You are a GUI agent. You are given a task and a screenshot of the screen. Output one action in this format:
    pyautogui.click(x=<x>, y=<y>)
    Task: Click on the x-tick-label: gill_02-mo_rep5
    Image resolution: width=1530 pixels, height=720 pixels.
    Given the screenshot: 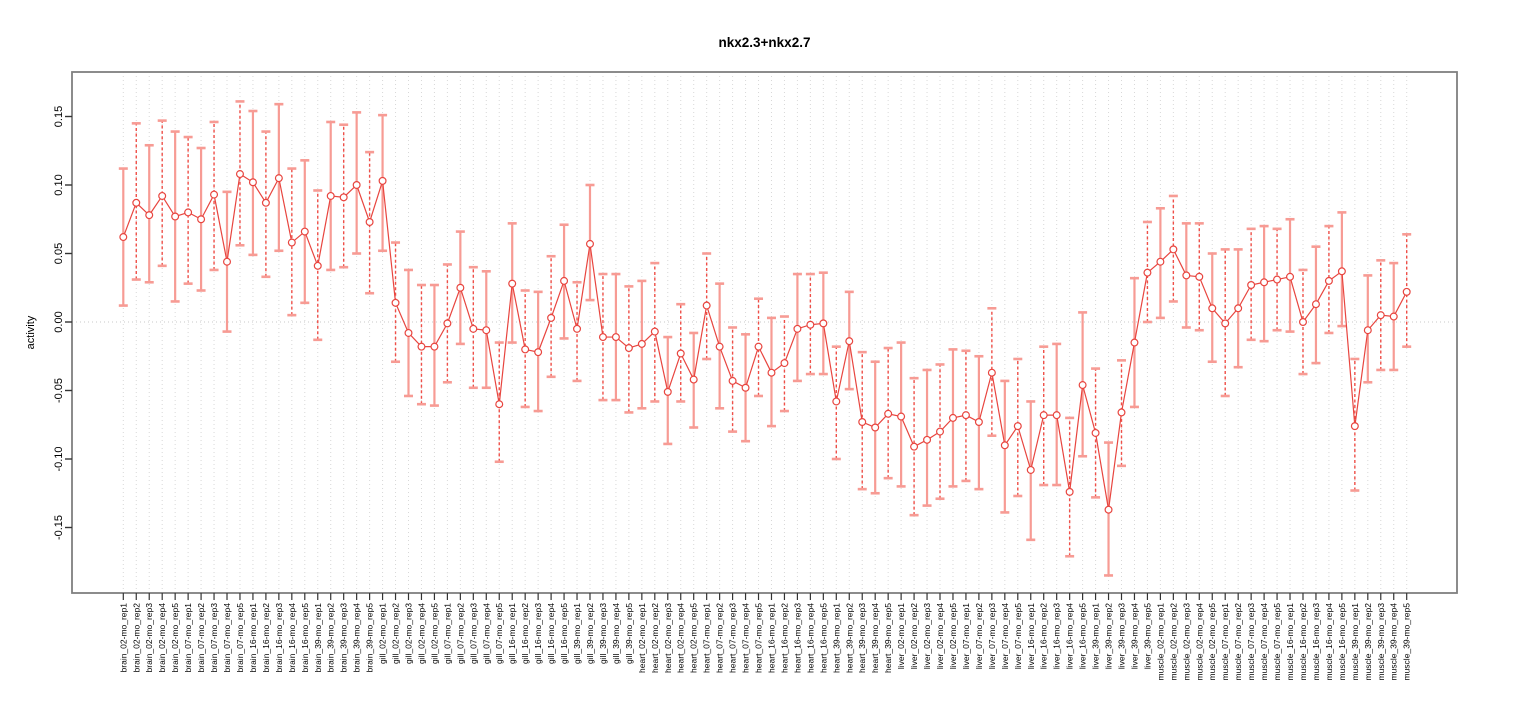 What is the action you would take?
    pyautogui.click(x=434, y=633)
    